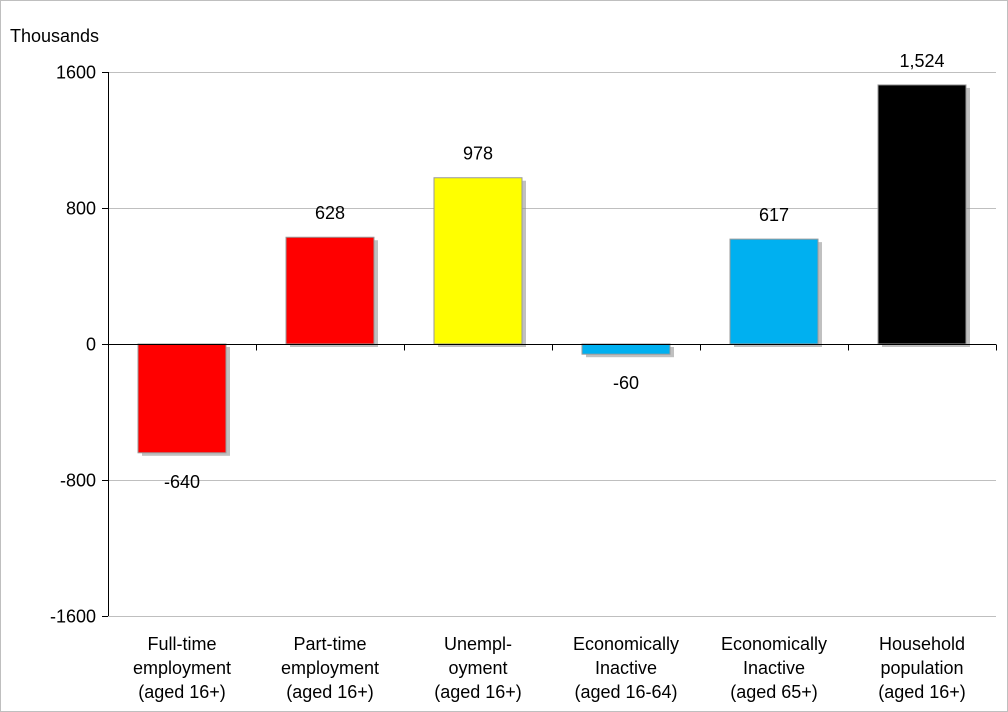 The height and width of the screenshot is (712, 1008). What do you see at coordinates (922, 644) in the screenshot?
I see `x-category-label-line: Household` at bounding box center [922, 644].